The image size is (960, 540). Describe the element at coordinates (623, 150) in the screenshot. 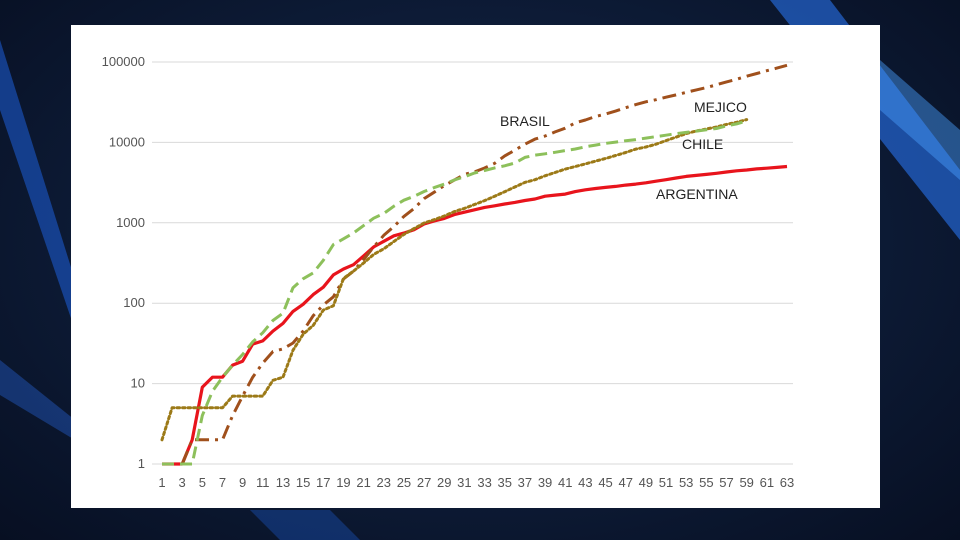

I see `series-labels: ARGENTINA BRASIL MEJICO CHILE` at that location.